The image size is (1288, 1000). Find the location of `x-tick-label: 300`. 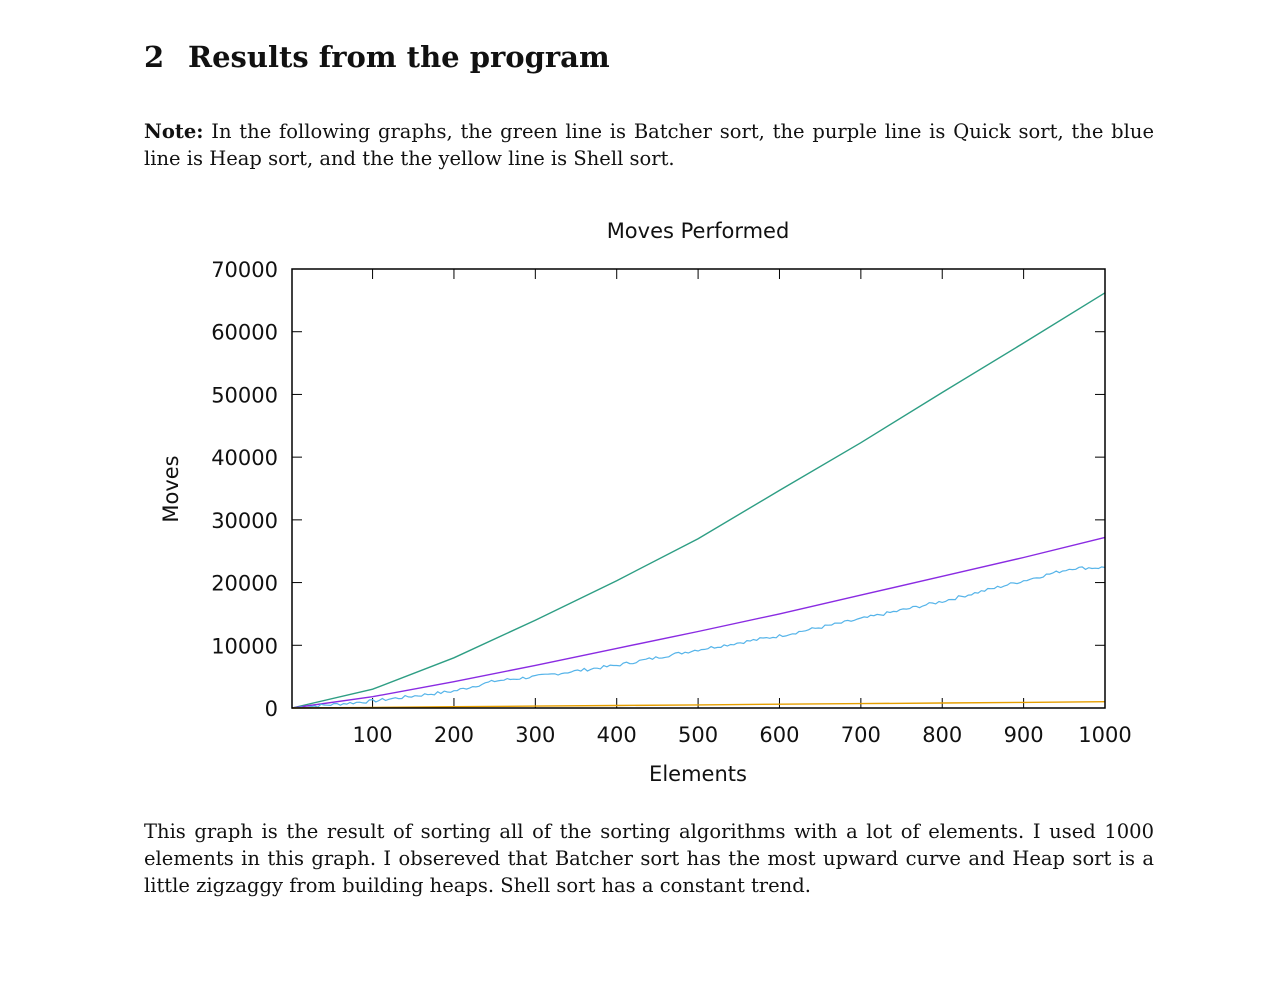

x-tick-label: 300 is located at coordinates (535, 735).